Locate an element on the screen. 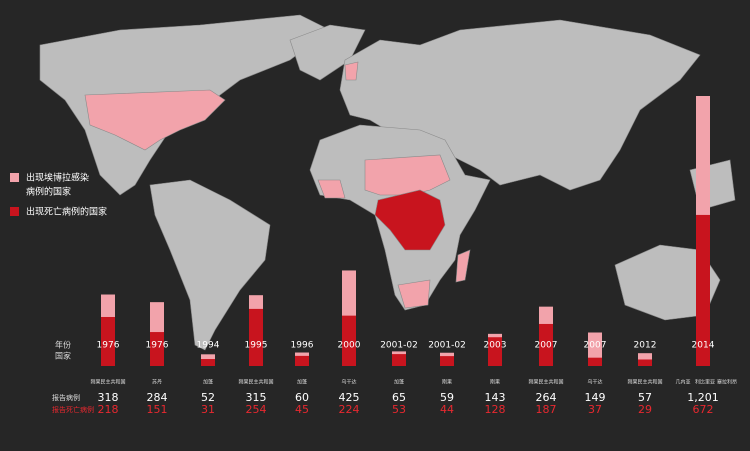 The height and width of the screenshot is (451, 750). year-label: 2000 is located at coordinates (349, 346).